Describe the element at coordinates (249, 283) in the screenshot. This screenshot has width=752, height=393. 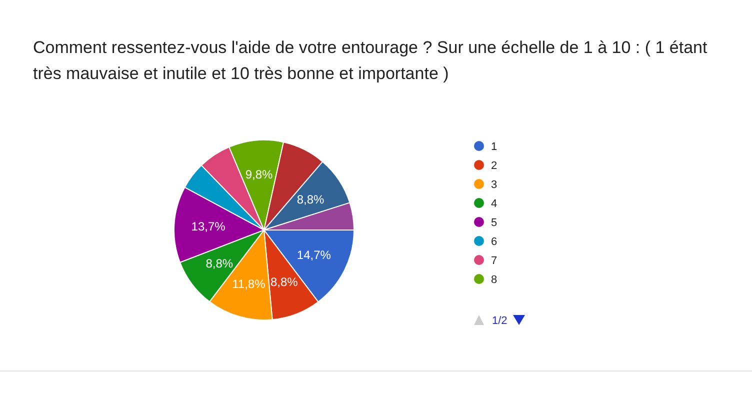
I see `data-label: 11,8%` at that location.